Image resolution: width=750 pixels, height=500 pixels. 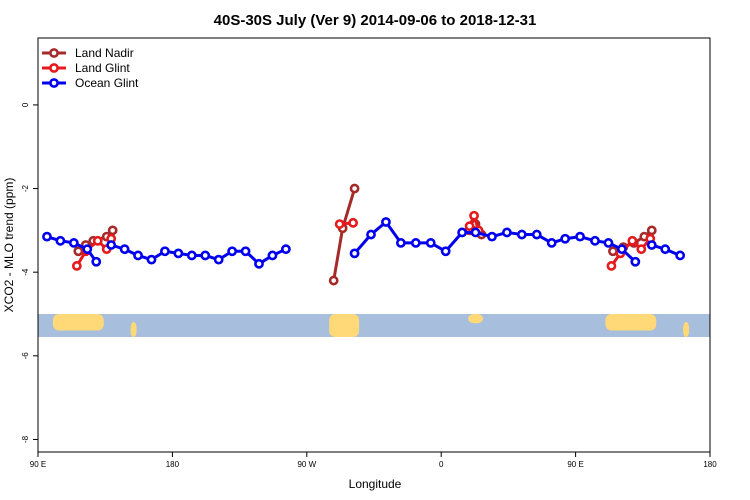 I want to click on land-nadir-line, so click(x=344, y=234).